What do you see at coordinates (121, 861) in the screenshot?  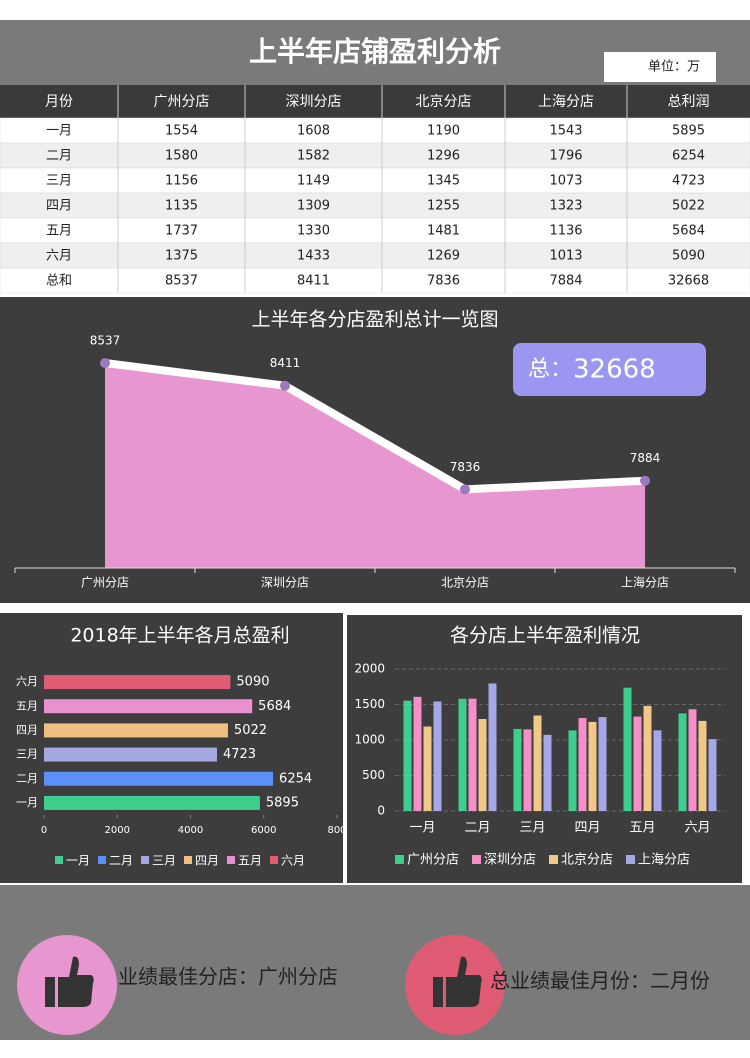 I see `legend-label: 二月` at bounding box center [121, 861].